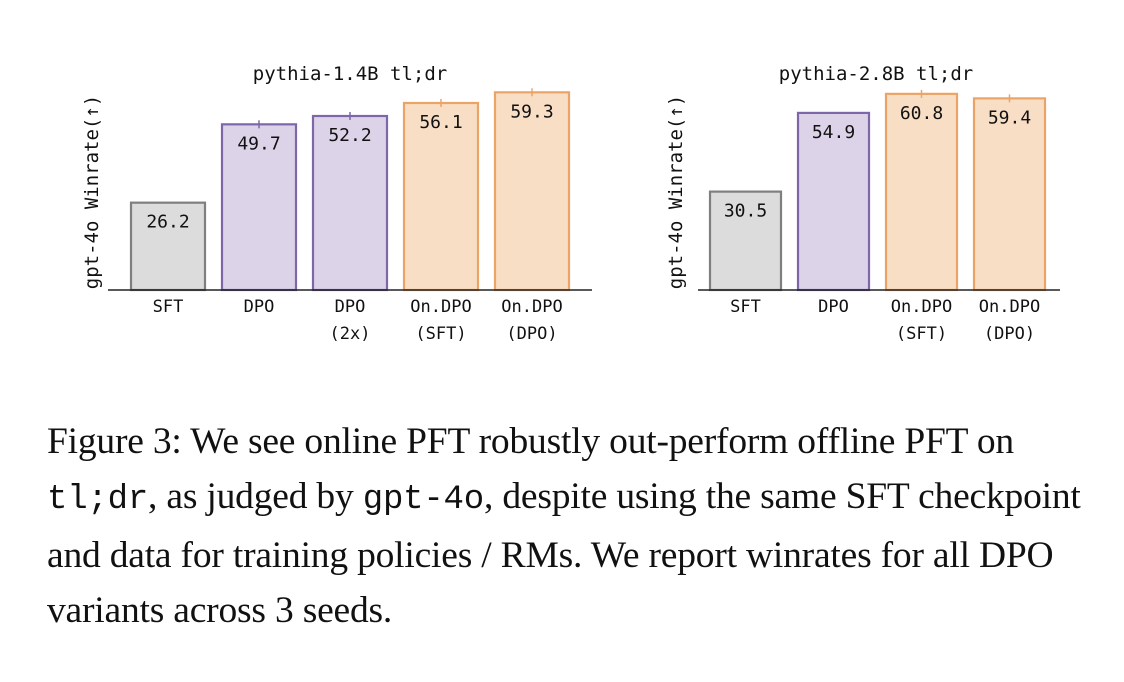 The height and width of the screenshot is (682, 1124). I want to click on caption-label: Figure 3:, so click(114, 441).